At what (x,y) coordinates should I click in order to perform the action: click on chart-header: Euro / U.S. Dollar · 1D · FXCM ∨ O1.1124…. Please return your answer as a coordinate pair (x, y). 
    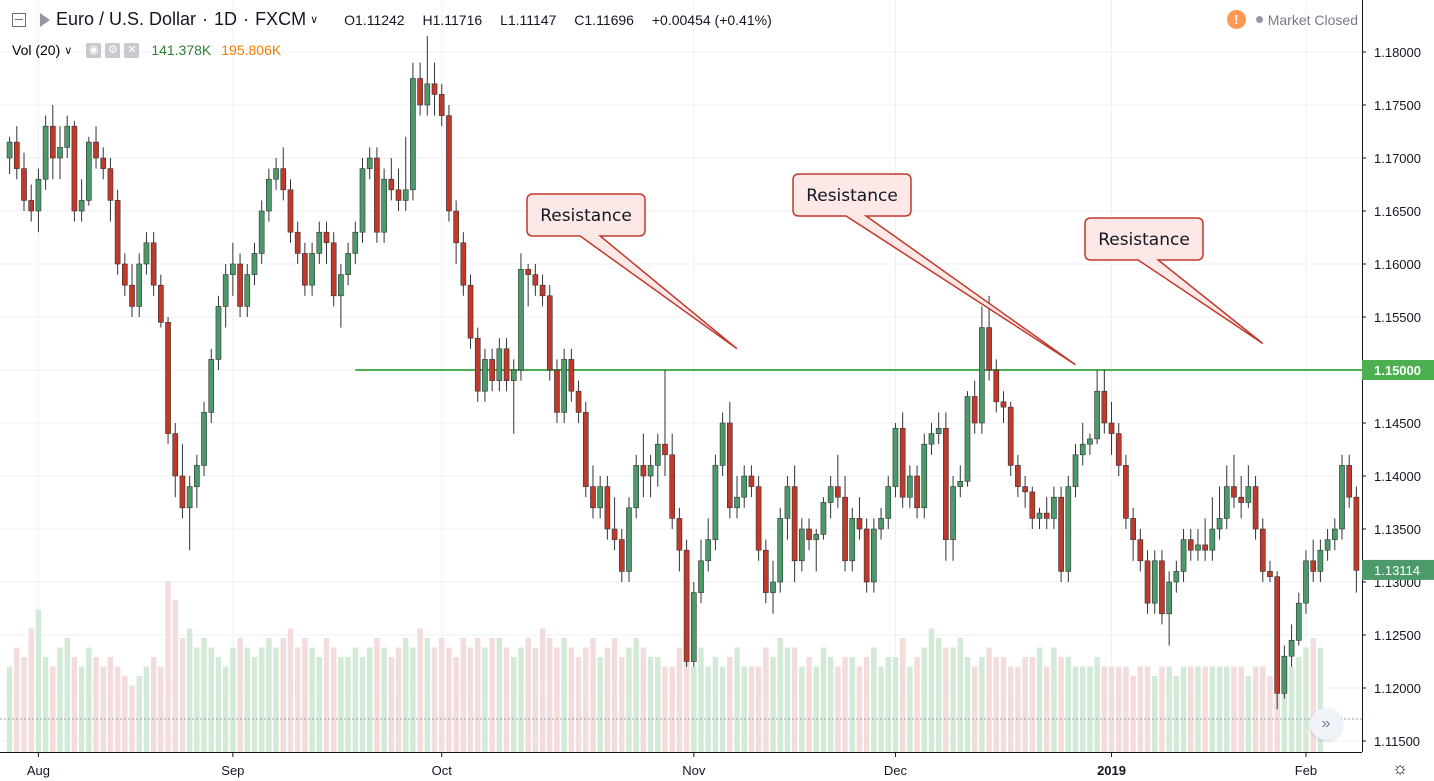
    Looking at the image, I should click on (717, 22).